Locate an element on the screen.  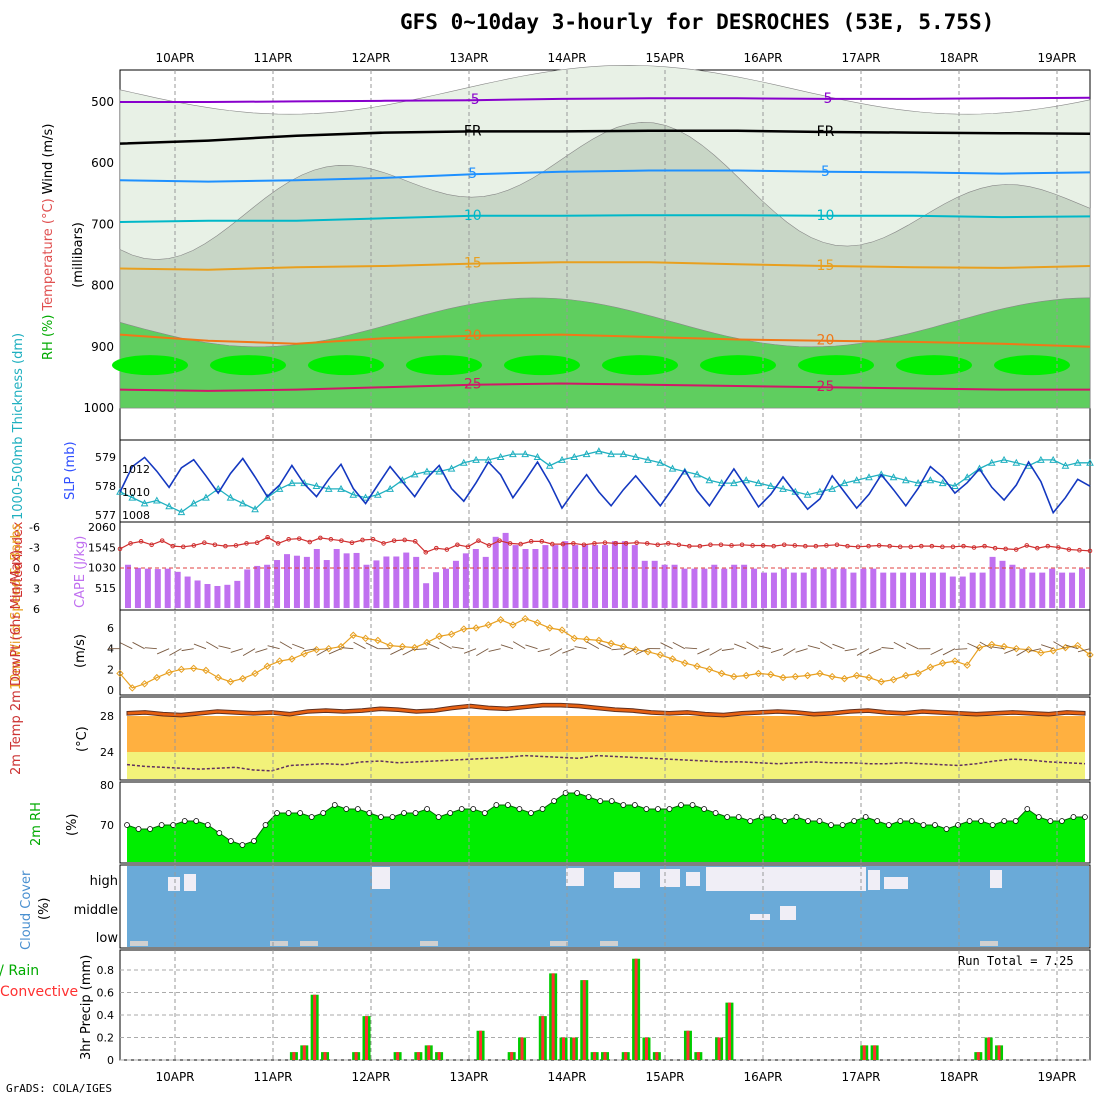
cloud-low-patch is located at coordinates (609, 943).